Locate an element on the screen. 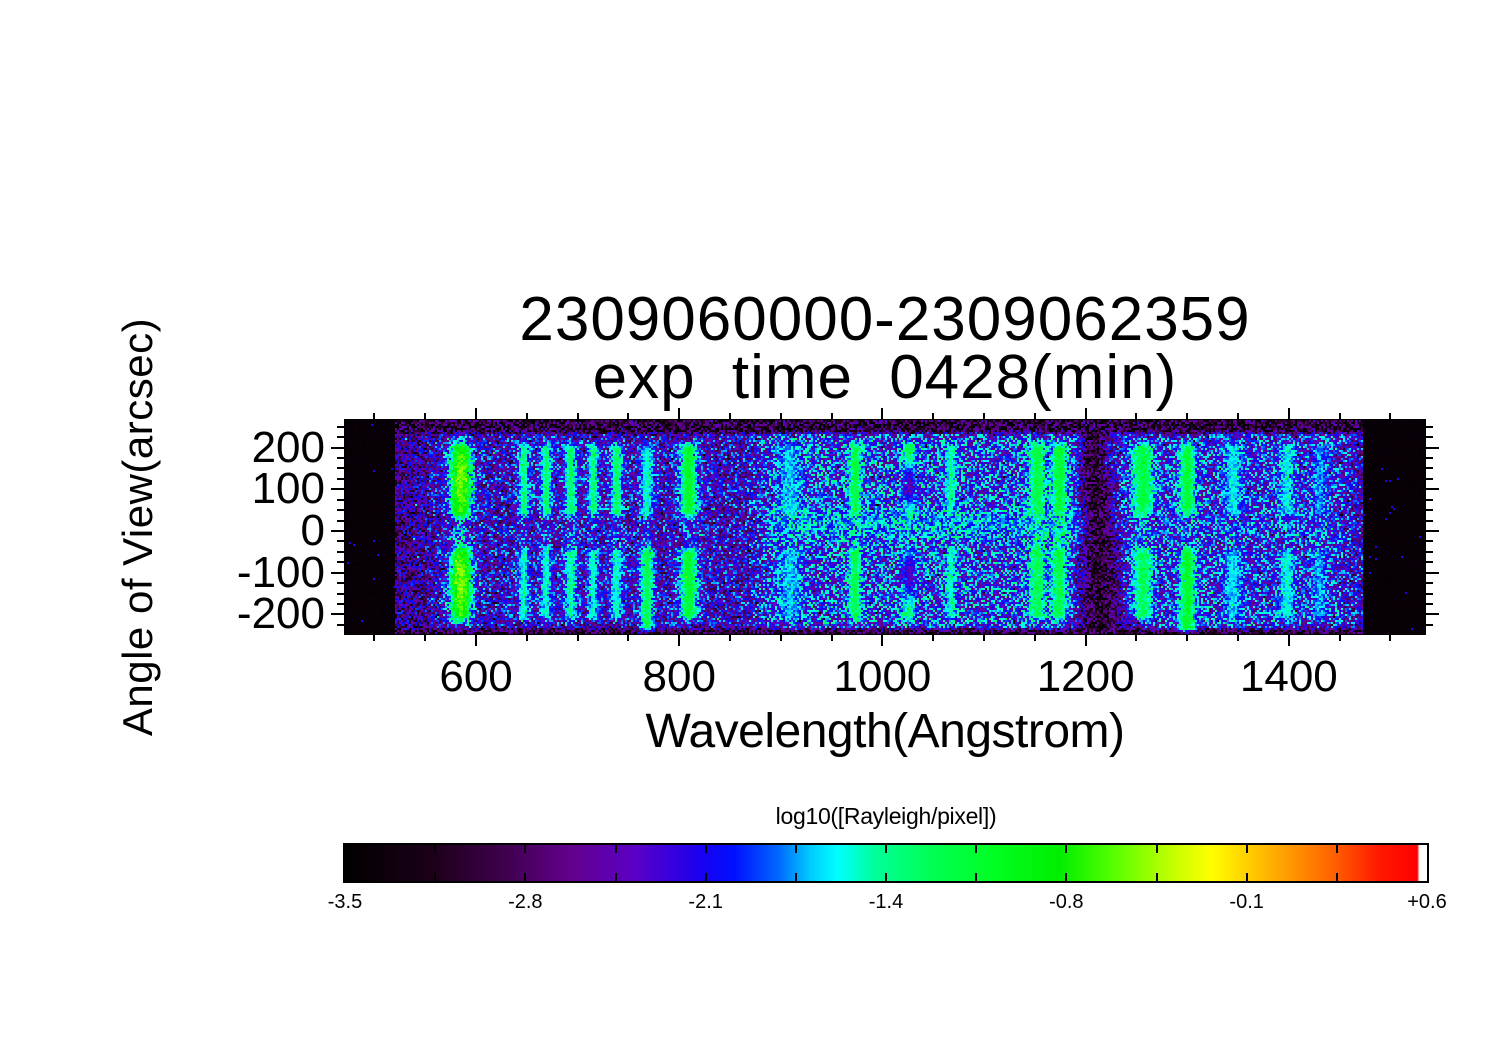  y-tick-label-200: 200 is located at coordinates (288, 447).